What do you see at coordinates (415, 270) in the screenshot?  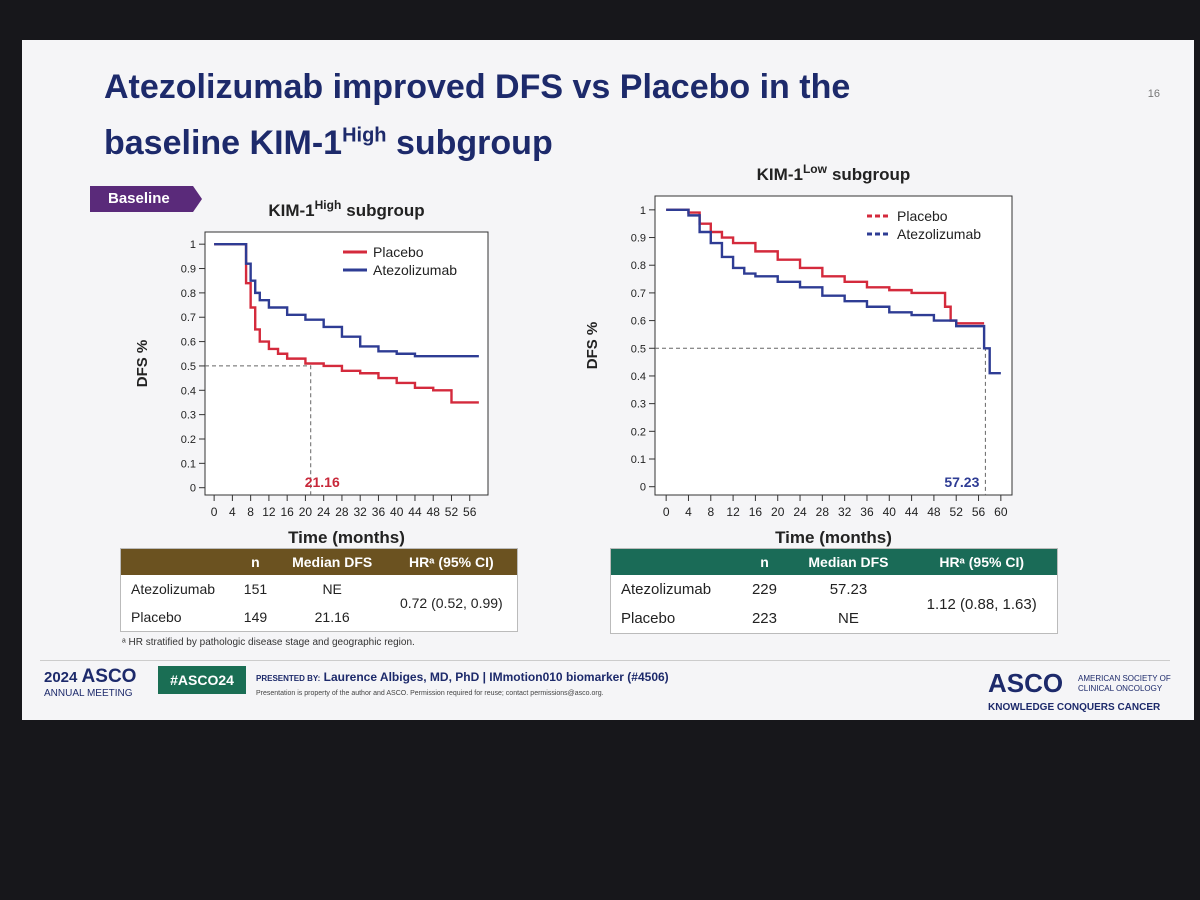 I see `legend-label: Atezolizumab` at bounding box center [415, 270].